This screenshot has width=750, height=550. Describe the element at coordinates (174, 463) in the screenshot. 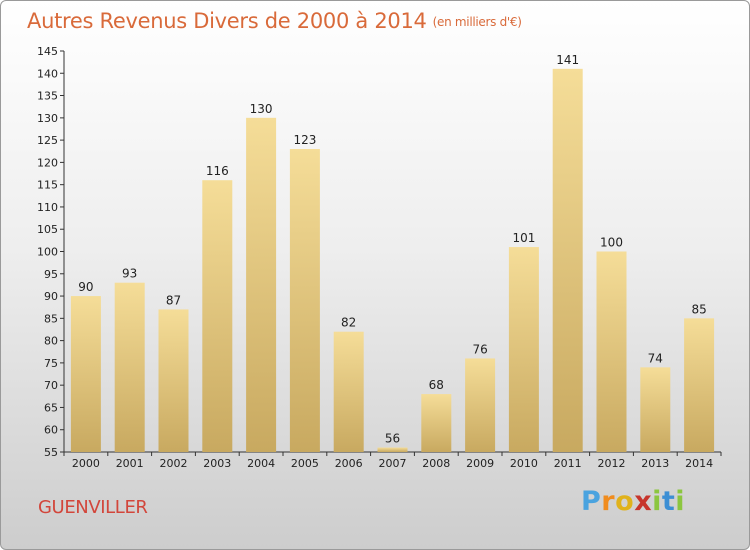

I see `x-tick-label: 2002` at that location.